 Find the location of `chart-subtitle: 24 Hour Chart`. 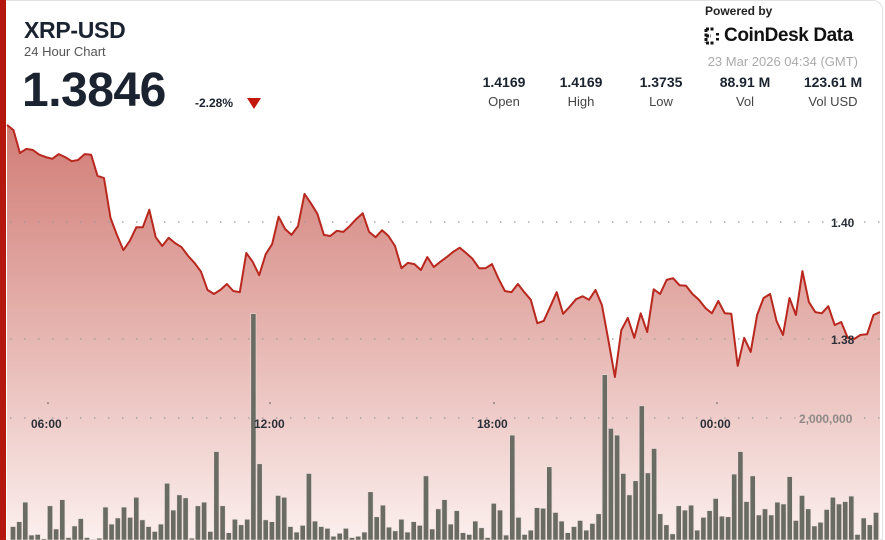

chart-subtitle: 24 Hour Chart is located at coordinates (65, 51).